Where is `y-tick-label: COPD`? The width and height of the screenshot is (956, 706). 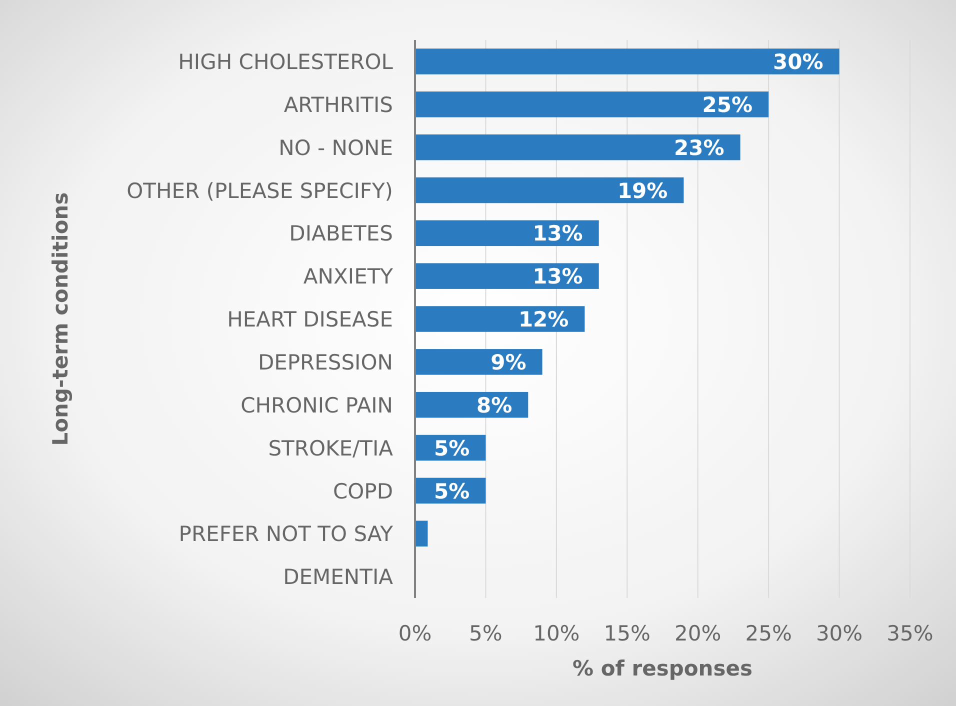
y-tick-label: COPD is located at coordinates (362, 491).